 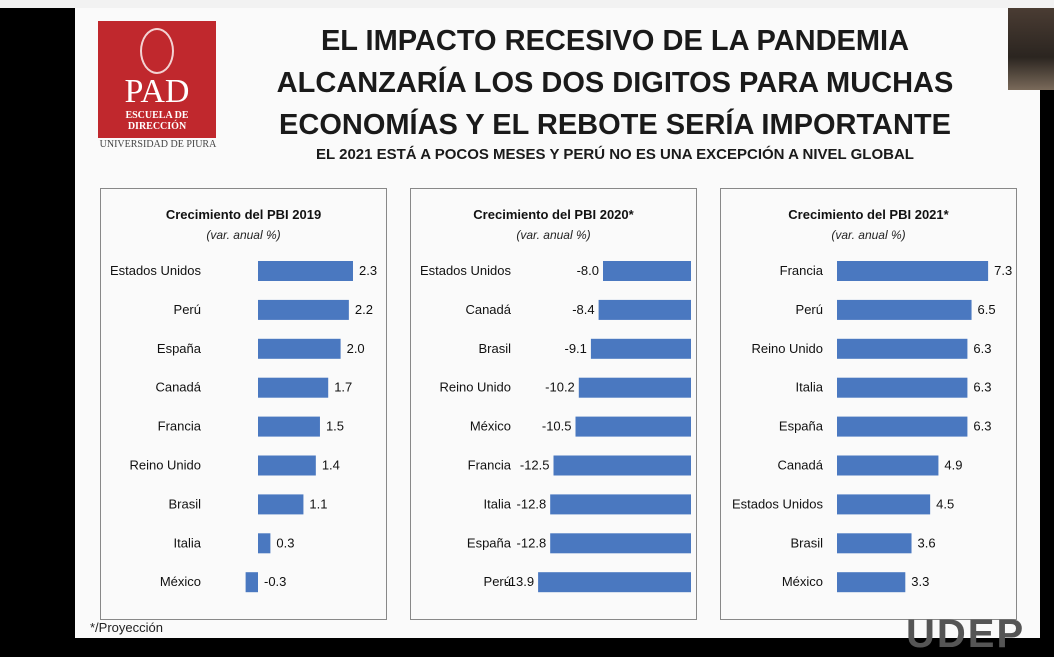 I want to click on data-label: 2.2, so click(x=364, y=309).